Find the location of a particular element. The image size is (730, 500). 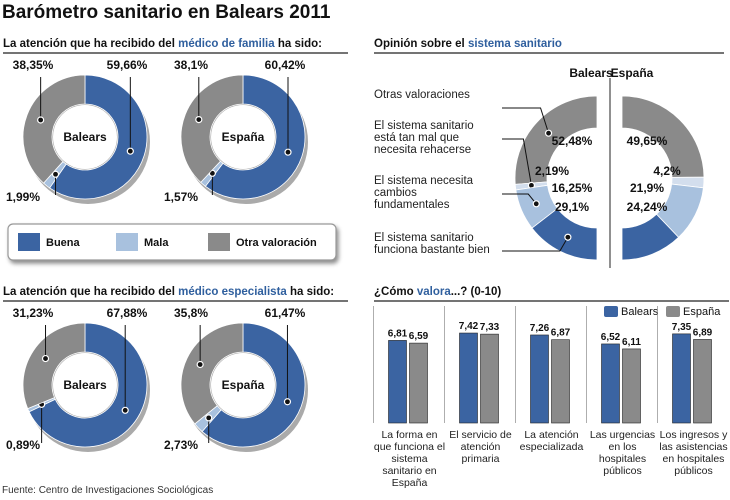

title-part: sistema sanitario is located at coordinates (514, 44).